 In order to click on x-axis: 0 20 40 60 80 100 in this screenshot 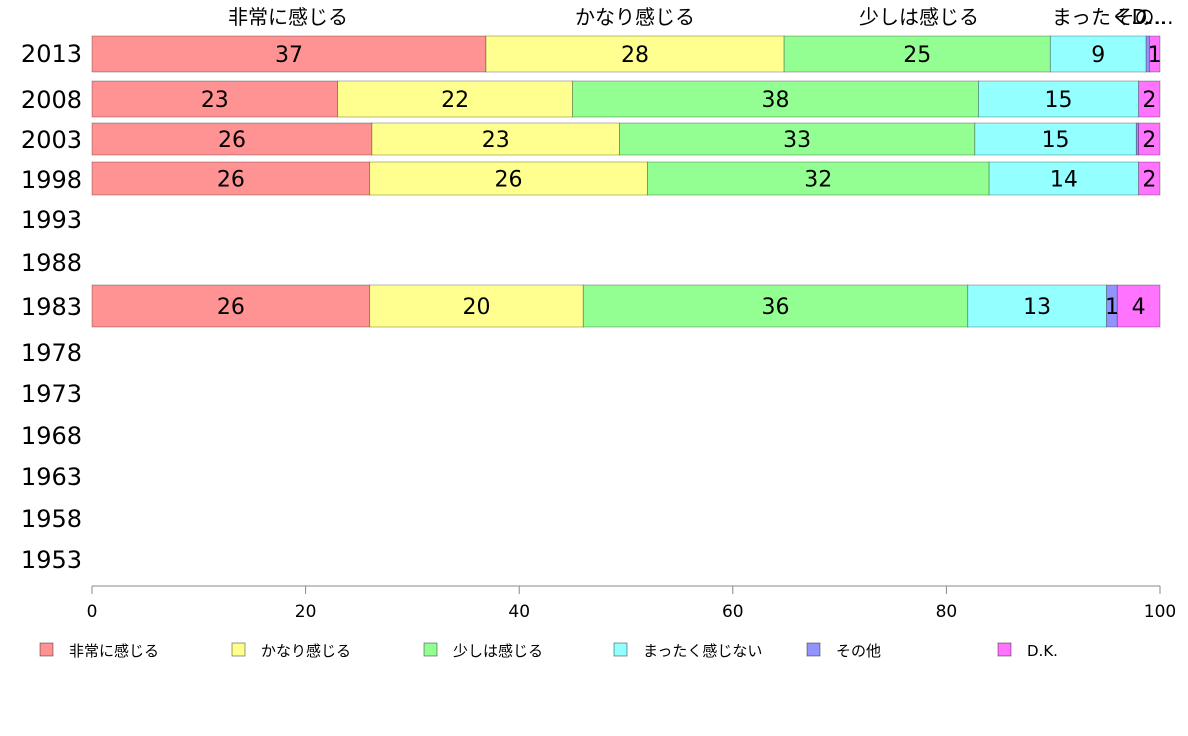, I will do `click(631, 603)`.